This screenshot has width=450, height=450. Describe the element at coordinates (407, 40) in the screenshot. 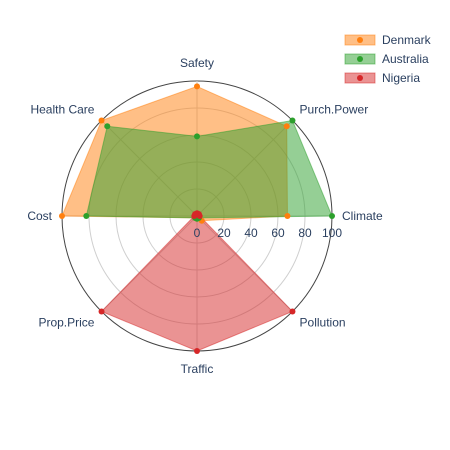

I see `legend-label: Denmark` at that location.